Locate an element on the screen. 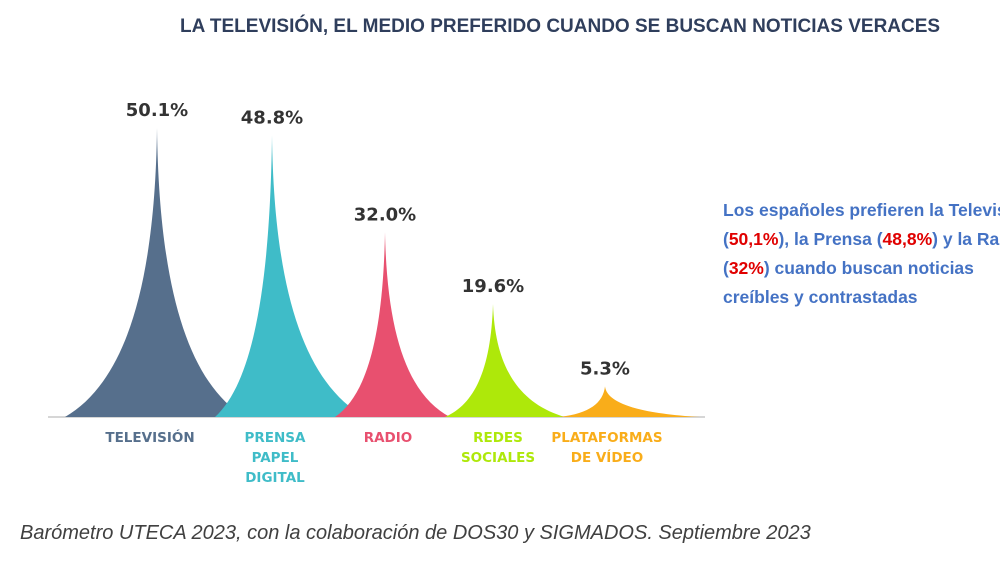  category-label: RADIO is located at coordinates (388, 438).